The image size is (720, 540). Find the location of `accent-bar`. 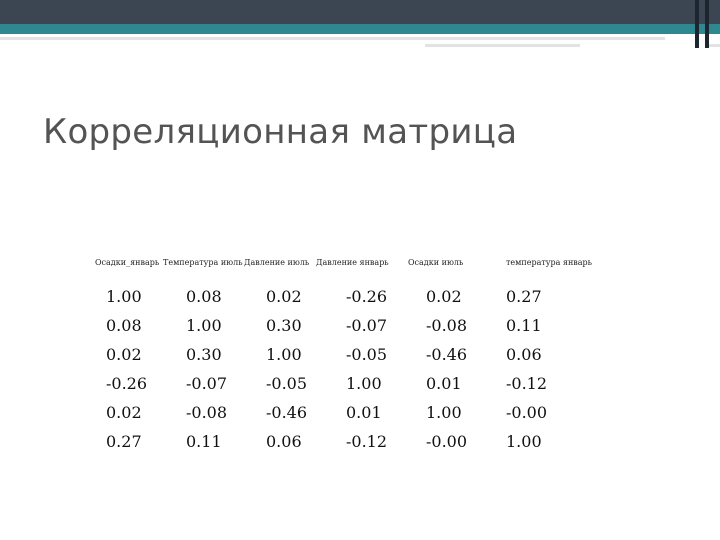

accent-bar is located at coordinates (360, 29).